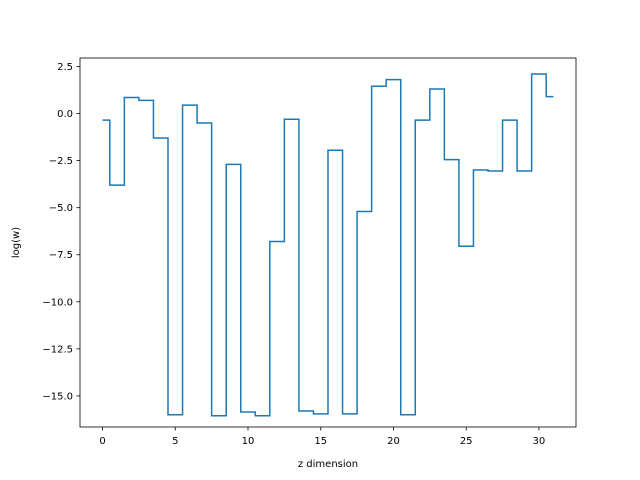  I want to click on y-tick-label: −10.0, so click(57, 302).